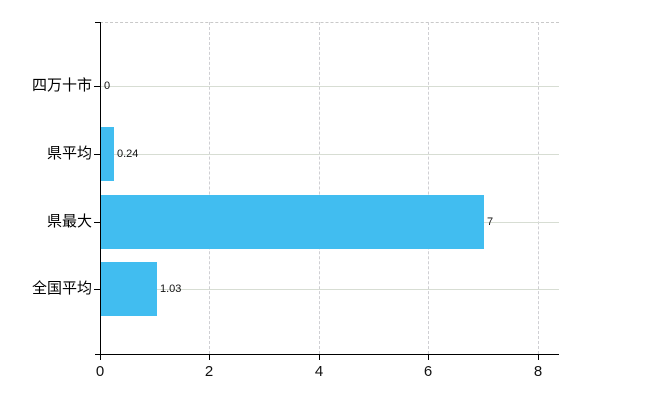 Image resolution: width=650 pixels, height=400 pixels. Describe the element at coordinates (538, 371) in the screenshot. I see `x-tick-label: 8` at that location.